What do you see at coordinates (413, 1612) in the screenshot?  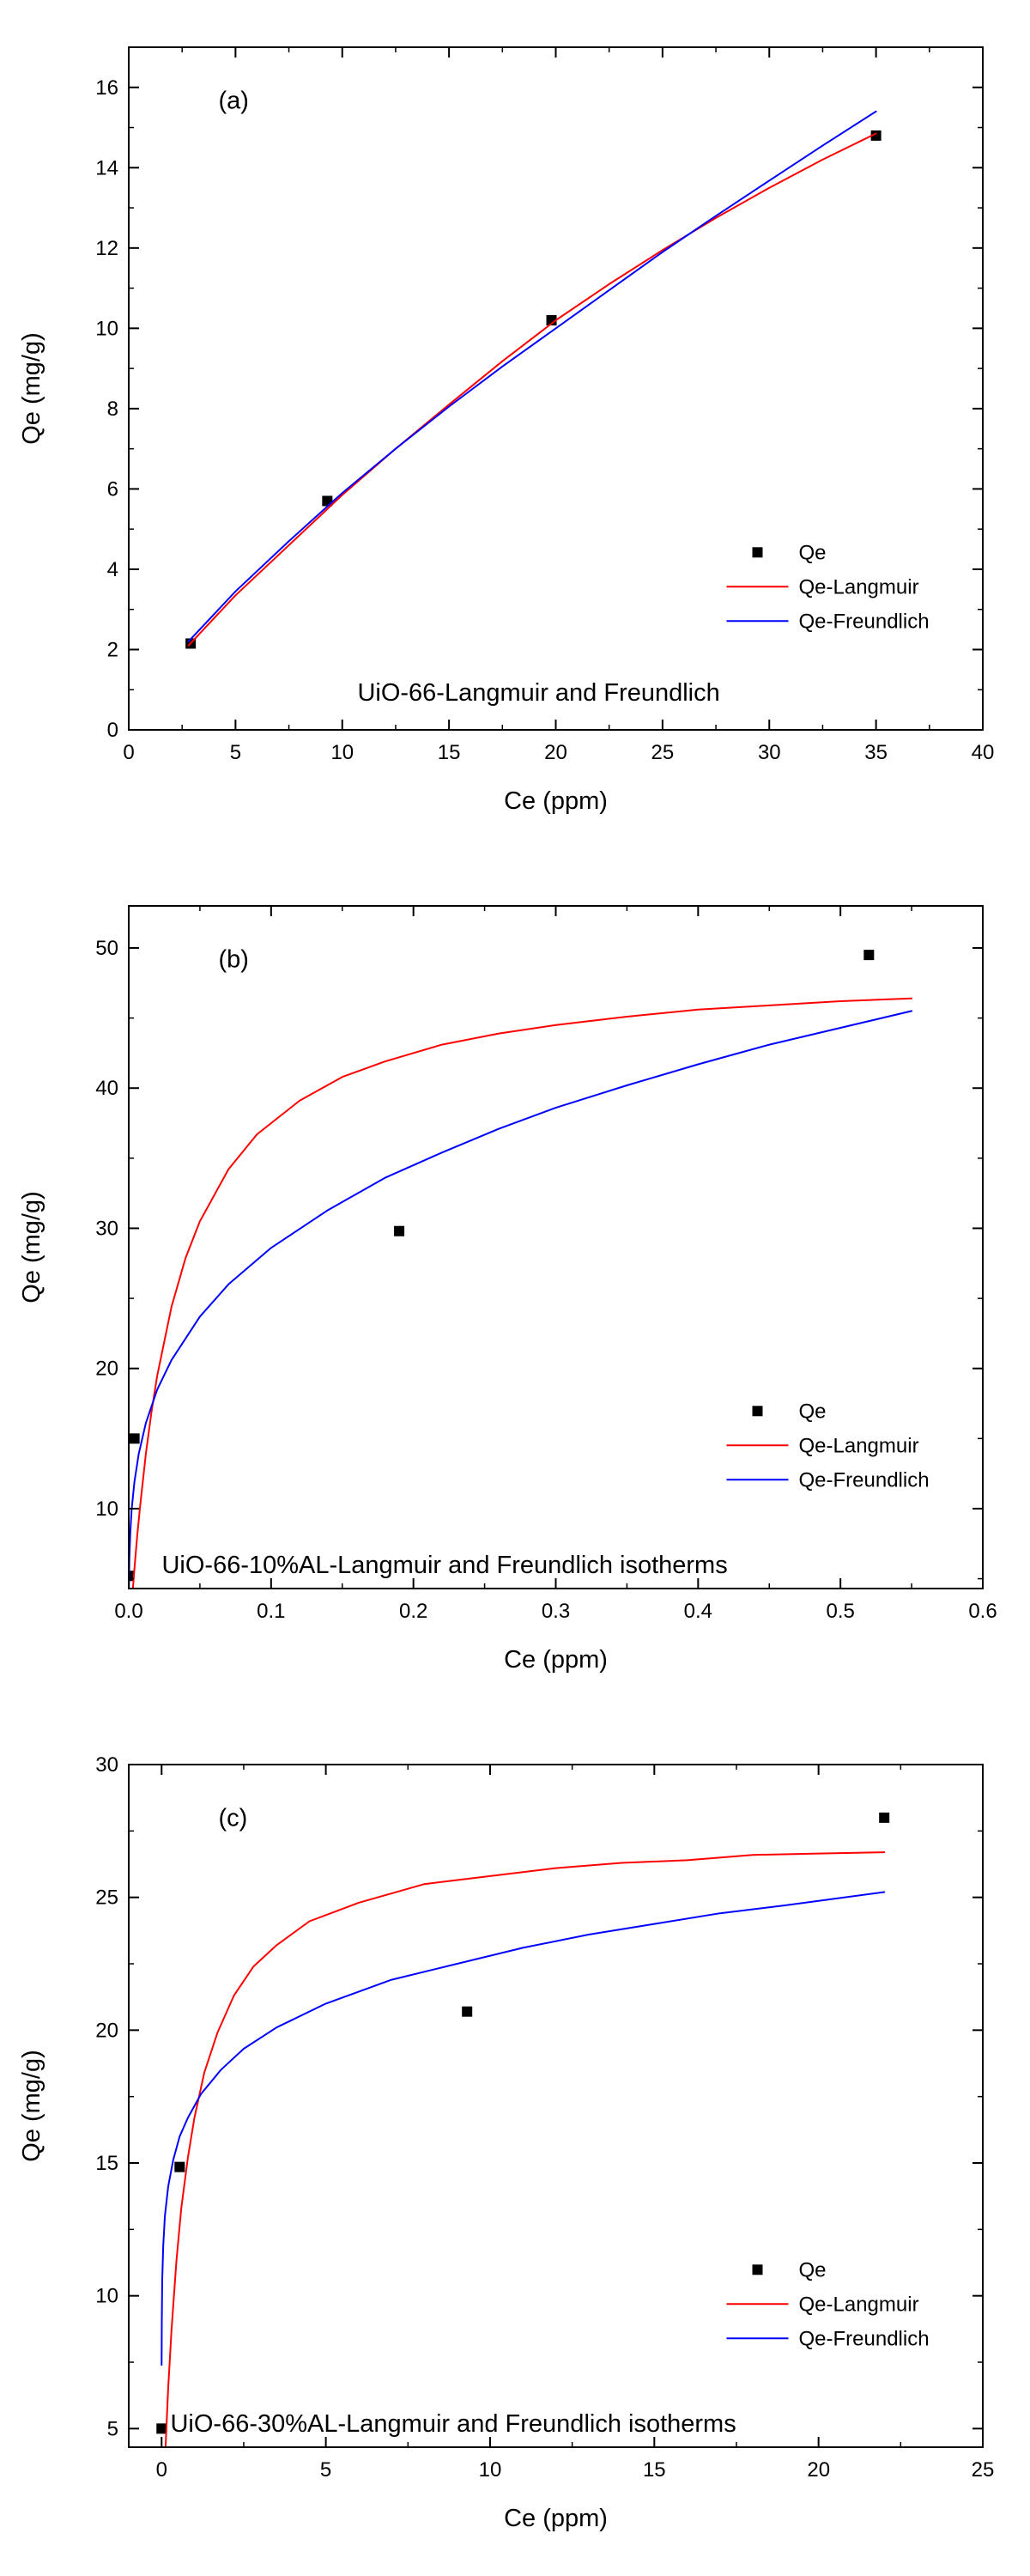 I see `x-tick-label: 0.2` at bounding box center [413, 1612].